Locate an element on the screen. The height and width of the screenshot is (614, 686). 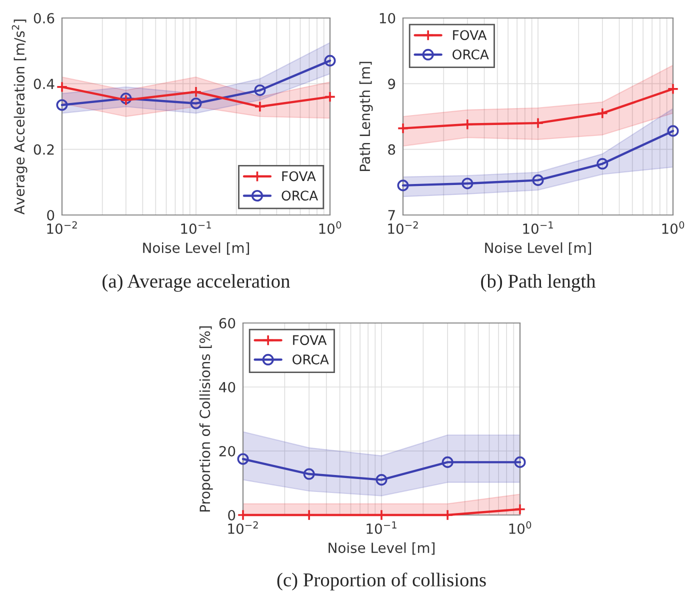
y-tick-label: 0.6 is located at coordinates (44, 18).